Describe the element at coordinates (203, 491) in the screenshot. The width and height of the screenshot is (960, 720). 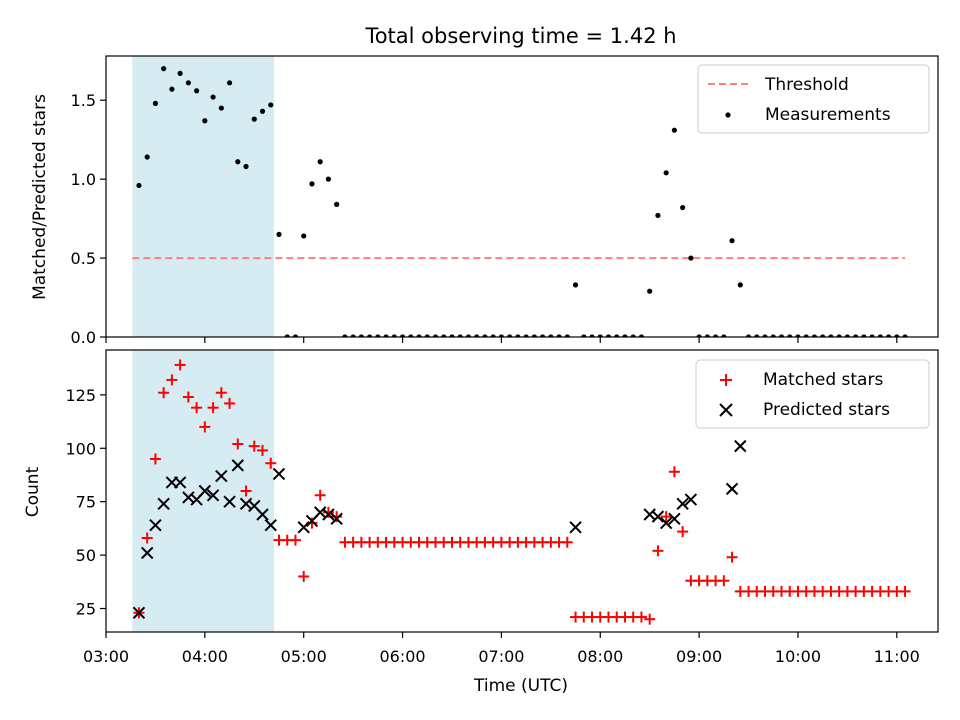
I see `bottom-shaded-interval` at that location.